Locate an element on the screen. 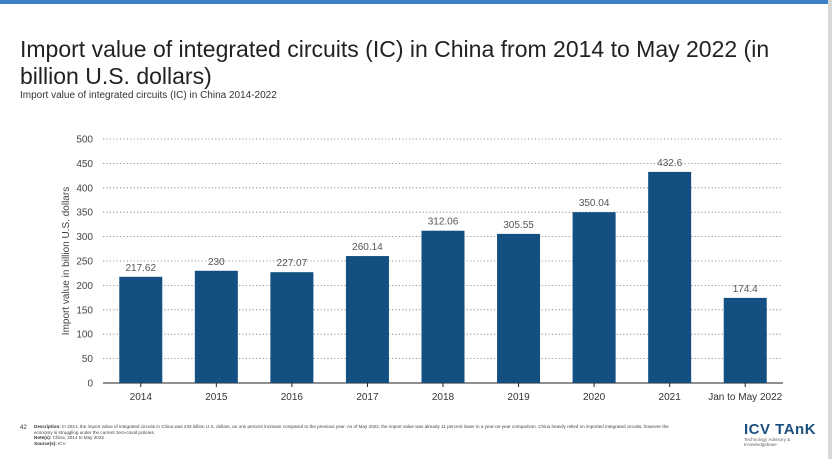  description-label: Description: is located at coordinates (47, 426).